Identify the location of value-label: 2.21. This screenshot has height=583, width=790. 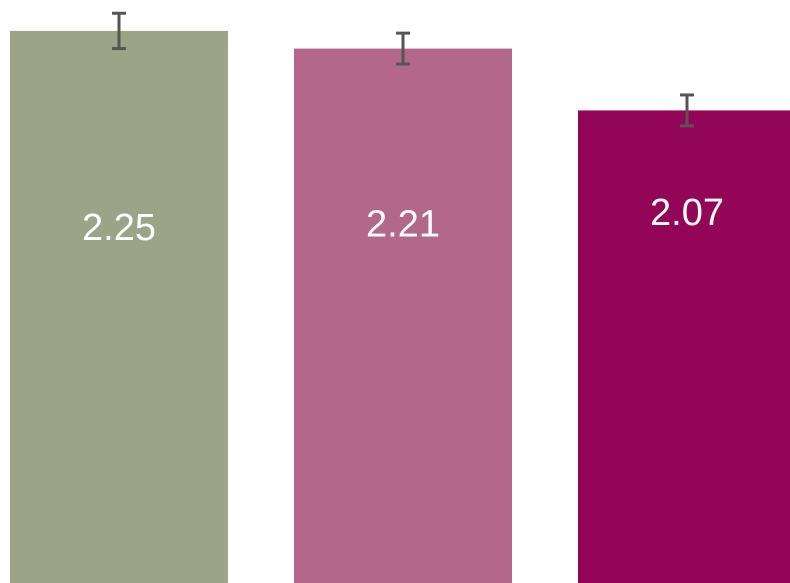
(403, 225).